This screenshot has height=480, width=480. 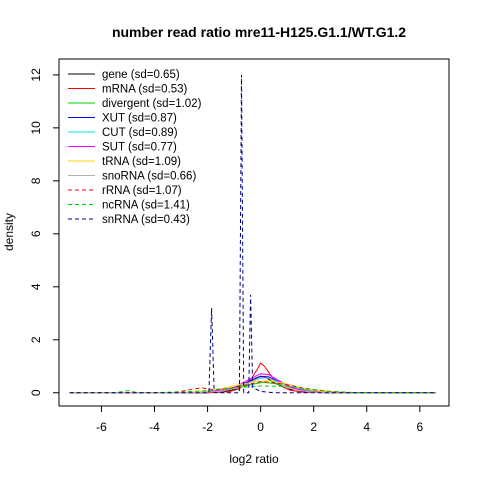 I want to click on x-axis-label: log2 ratio, so click(x=254, y=459).